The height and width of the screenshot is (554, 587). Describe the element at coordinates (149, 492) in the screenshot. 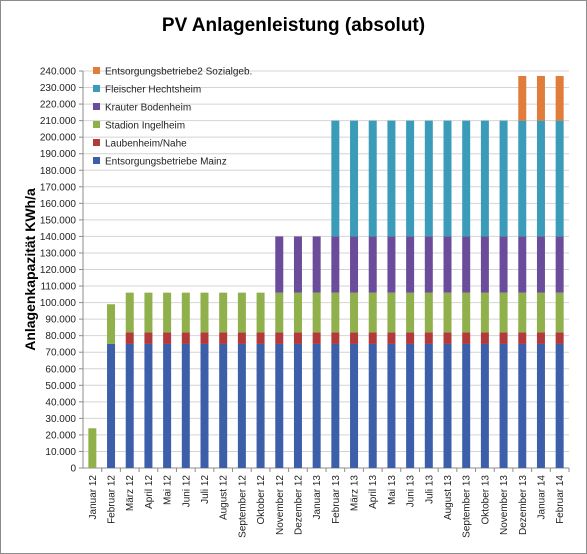

I see `x-tick-label: April 12` at that location.